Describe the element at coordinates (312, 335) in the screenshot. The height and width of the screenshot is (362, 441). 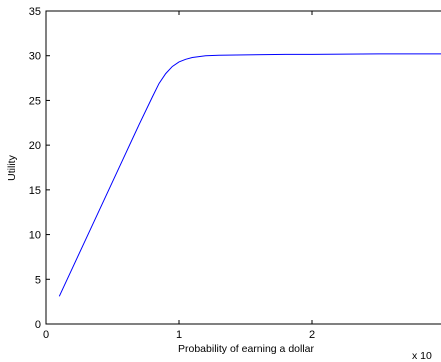
I see `x-tick-label-2: 2` at that location.